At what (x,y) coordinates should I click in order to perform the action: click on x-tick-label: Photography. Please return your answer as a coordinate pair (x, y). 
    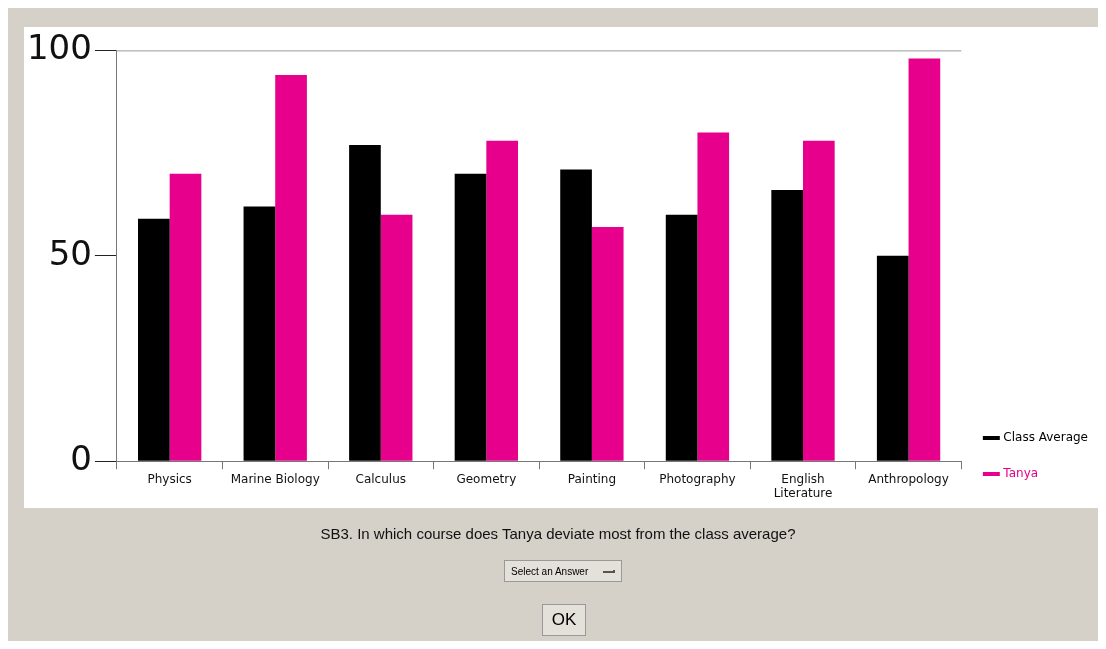
    Looking at the image, I should click on (697, 478).